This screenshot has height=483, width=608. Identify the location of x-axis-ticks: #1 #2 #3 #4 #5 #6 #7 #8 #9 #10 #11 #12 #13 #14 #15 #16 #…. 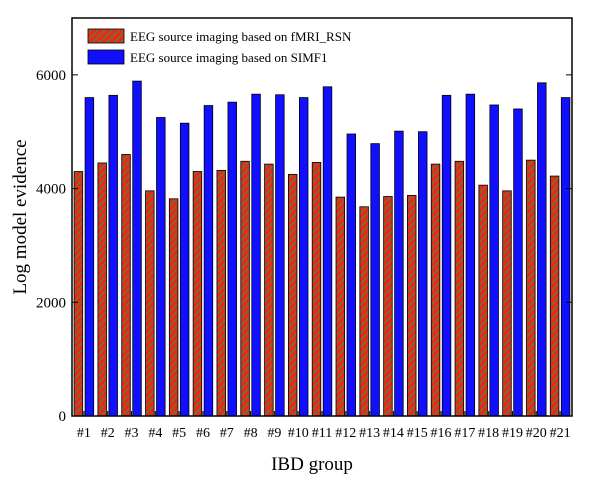
(324, 426).